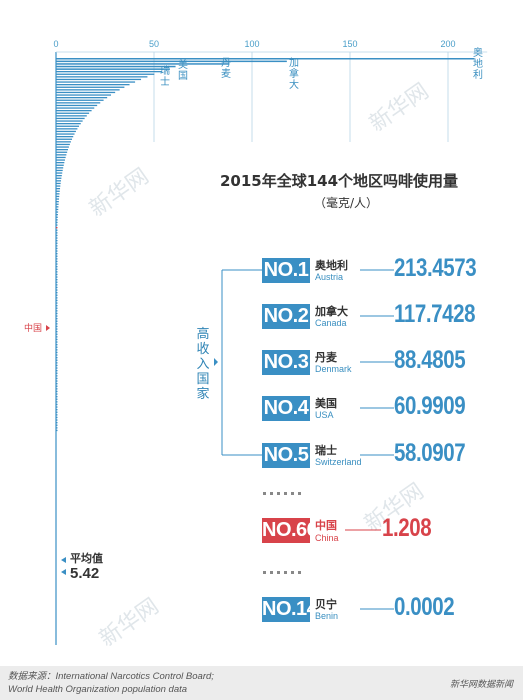 The image size is (523, 700). What do you see at coordinates (294, 84) in the screenshot?
I see `bar-label: 大` at bounding box center [294, 84].